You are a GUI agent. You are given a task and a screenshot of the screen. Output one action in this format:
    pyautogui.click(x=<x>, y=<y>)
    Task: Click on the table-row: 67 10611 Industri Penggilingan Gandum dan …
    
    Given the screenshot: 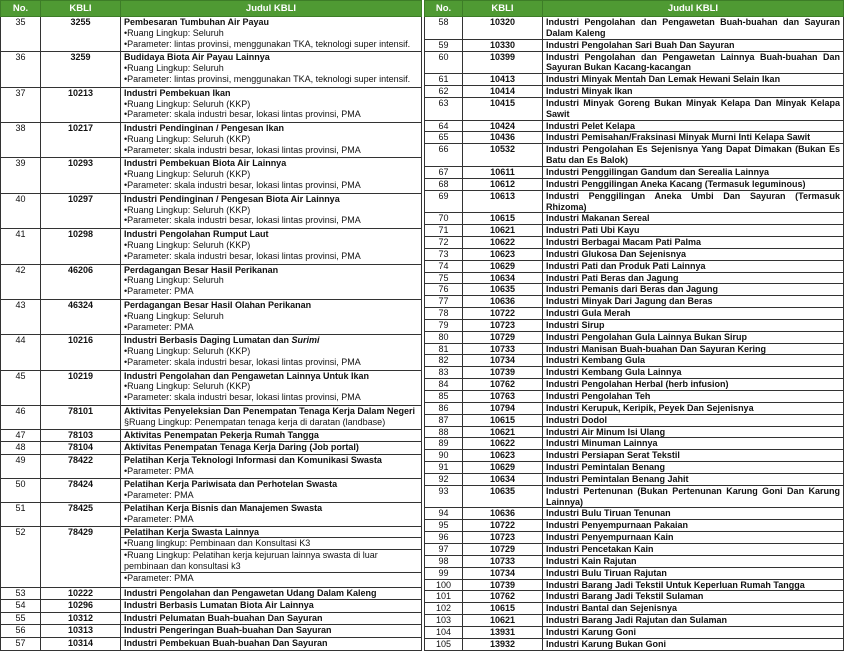 What is the action you would take?
    pyautogui.click(x=634, y=172)
    